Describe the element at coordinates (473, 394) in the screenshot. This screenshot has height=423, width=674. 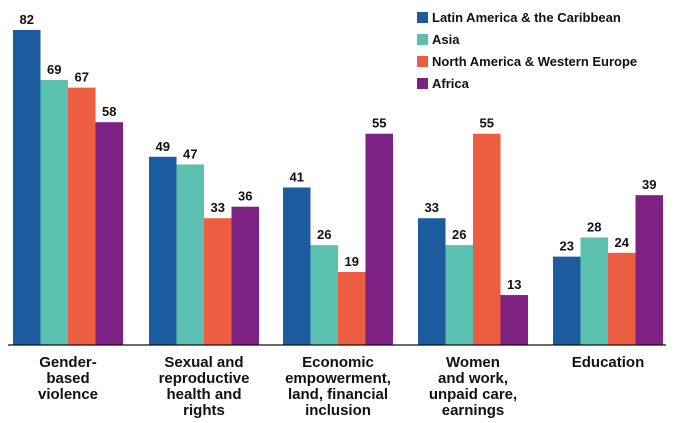
I see `category-label: unpaid care,` at that location.